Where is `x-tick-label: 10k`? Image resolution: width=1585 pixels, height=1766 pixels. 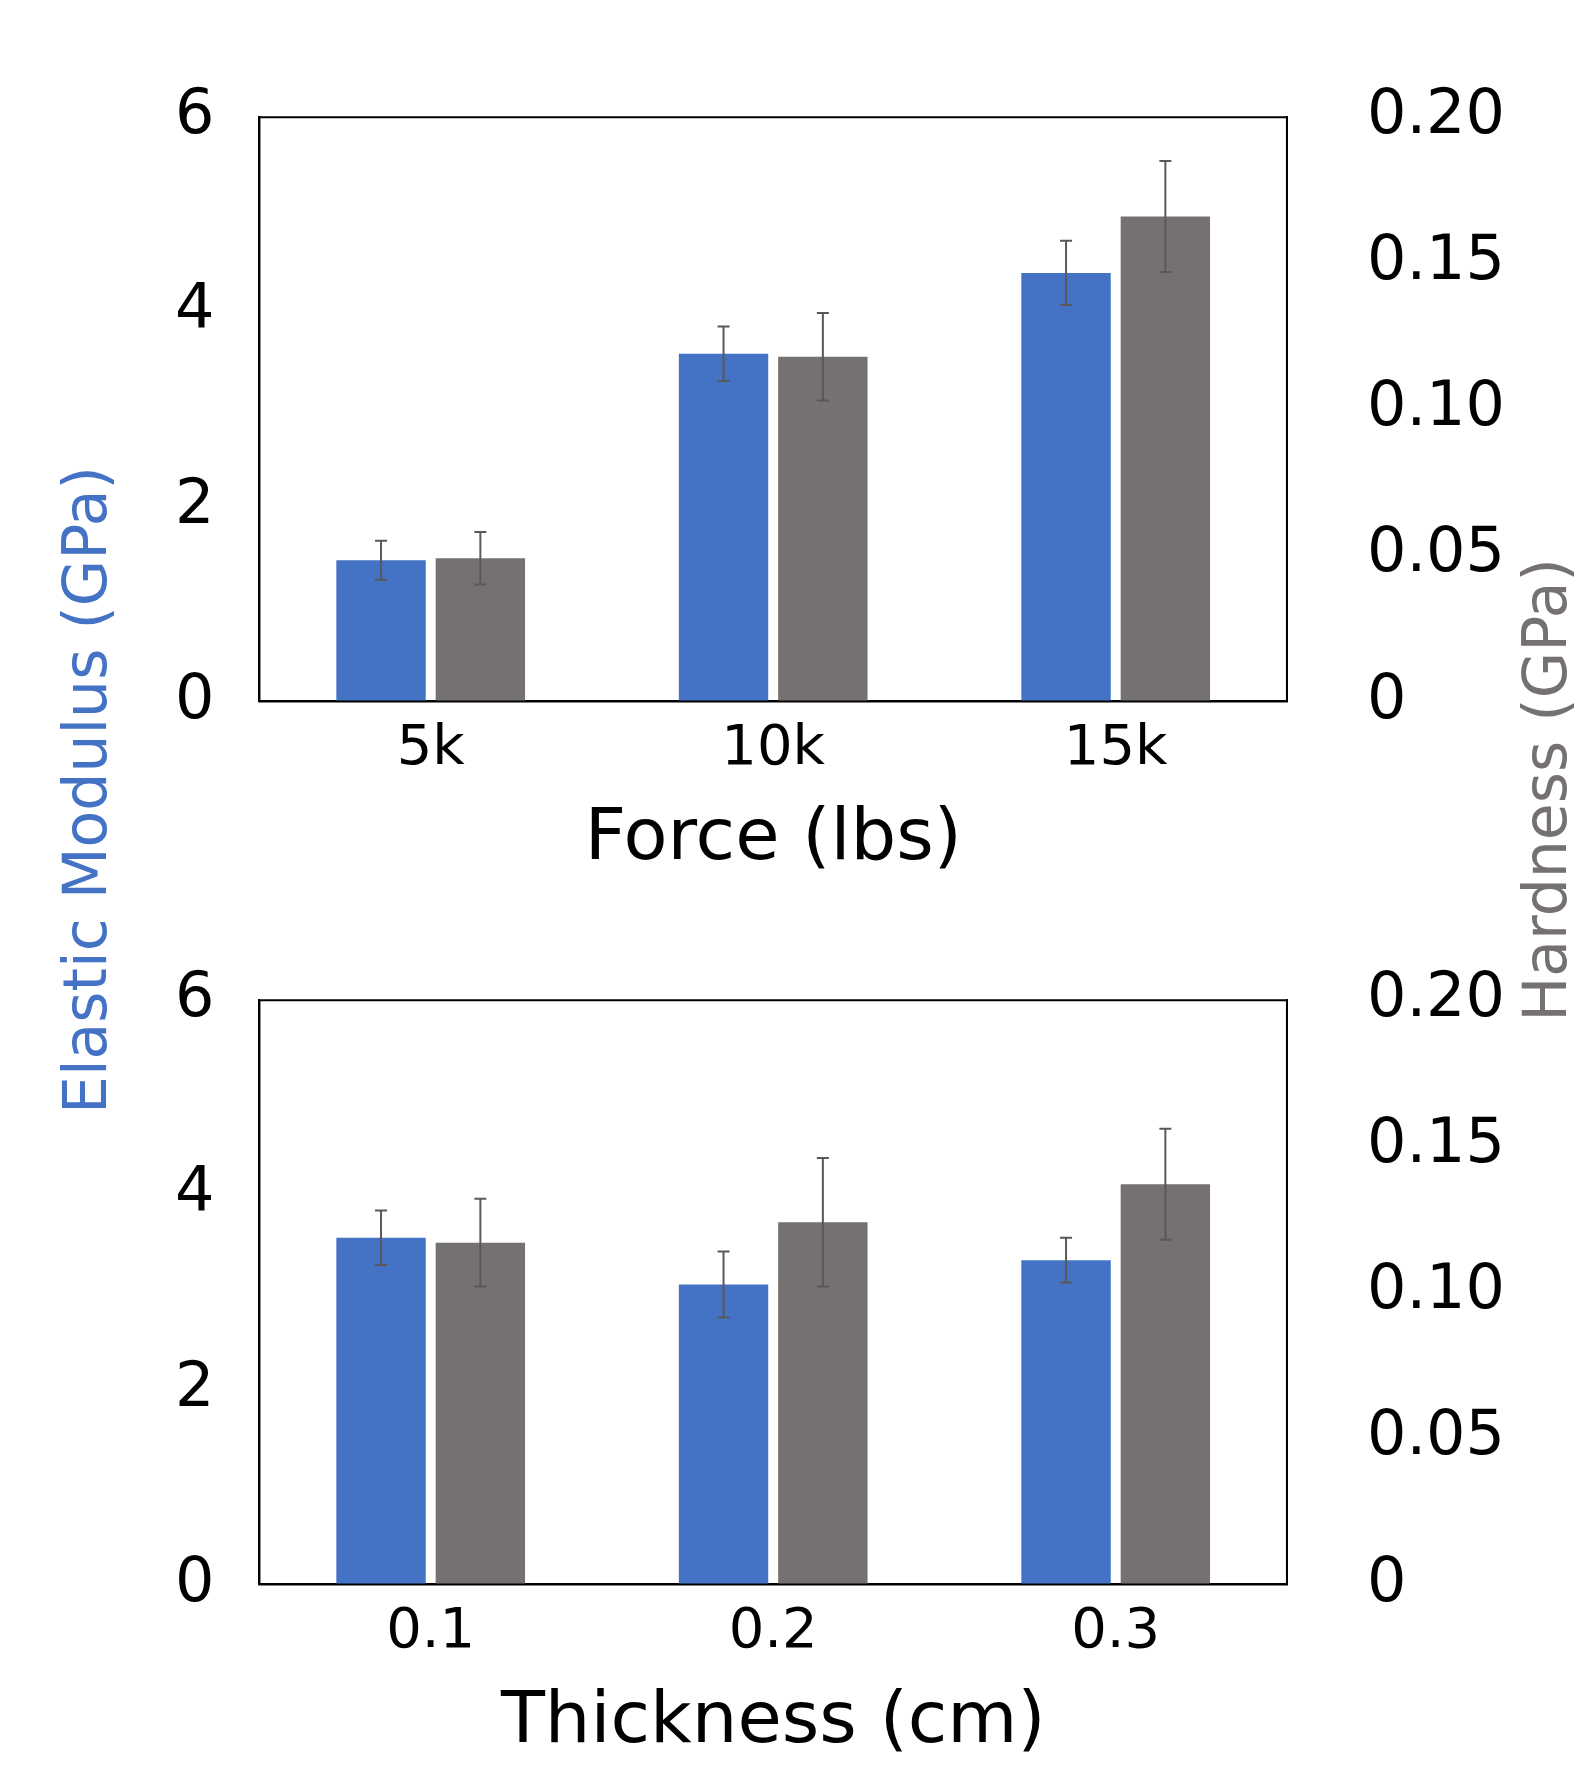 x-tick-label: 10k is located at coordinates (773, 744).